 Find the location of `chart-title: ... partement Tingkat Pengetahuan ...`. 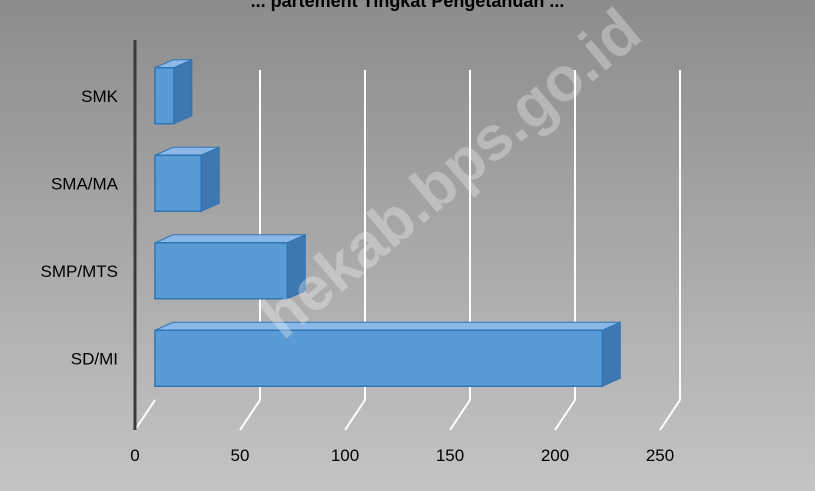

chart-title: ... partement Tingkat Pengetahuan ... is located at coordinates (407, 5).